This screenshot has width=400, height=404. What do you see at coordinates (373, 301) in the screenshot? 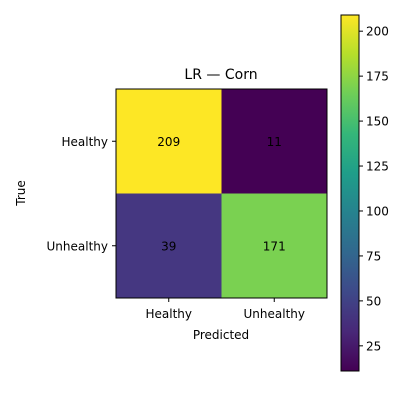
I see `colorbar-tick-label: 50` at bounding box center [373, 301].